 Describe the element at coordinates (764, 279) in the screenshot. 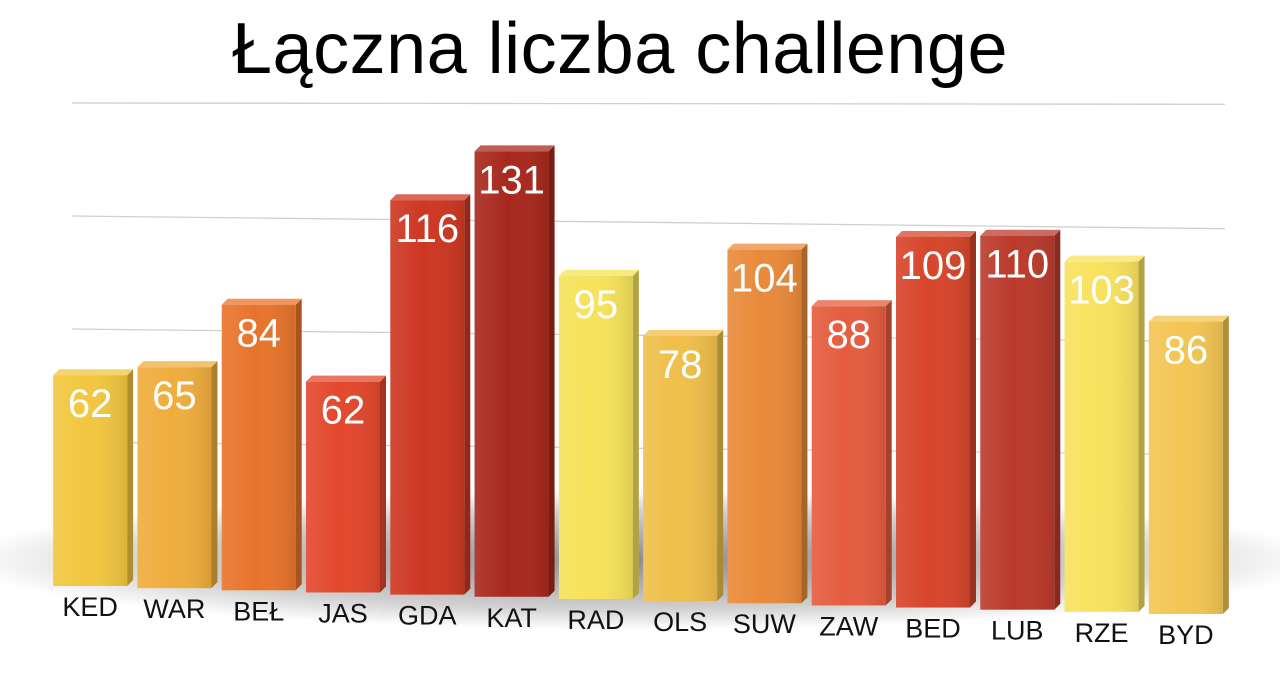

I see `value-label: 104` at that location.